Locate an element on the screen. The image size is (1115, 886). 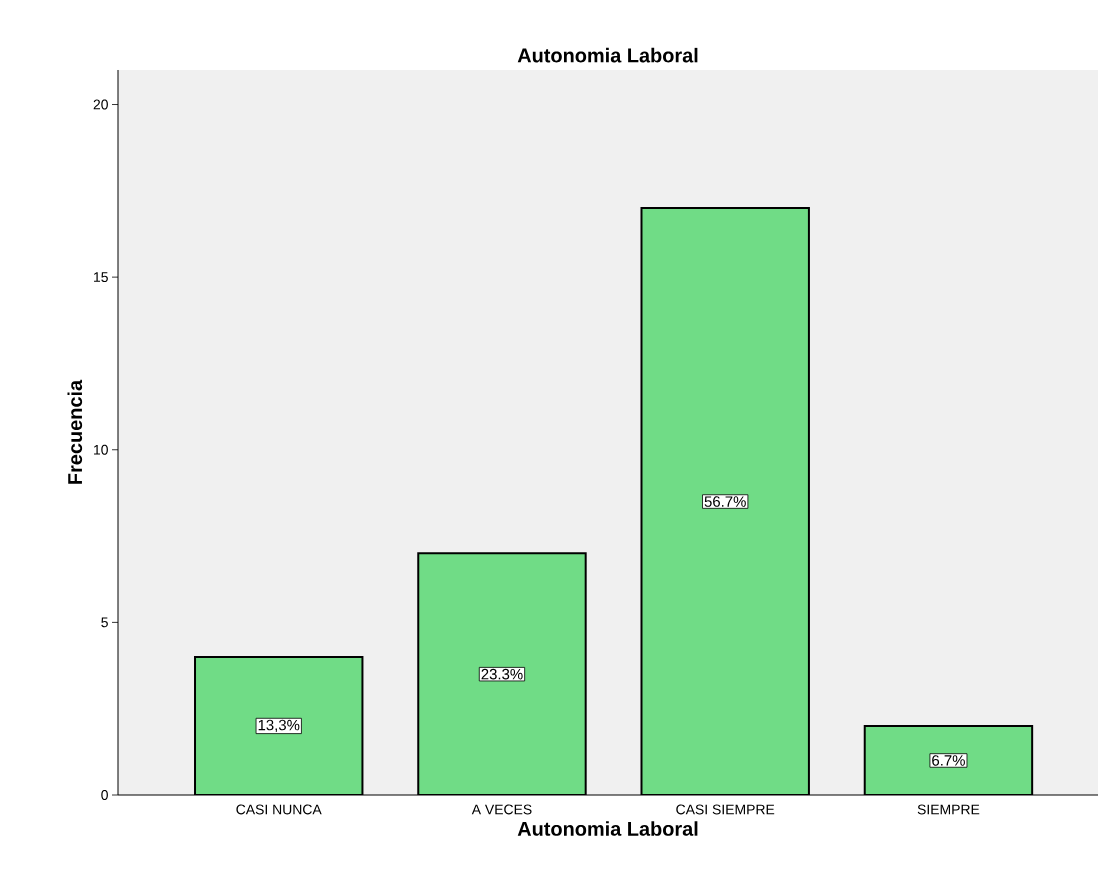
y-tick-label: 15 is located at coordinates (101, 277).